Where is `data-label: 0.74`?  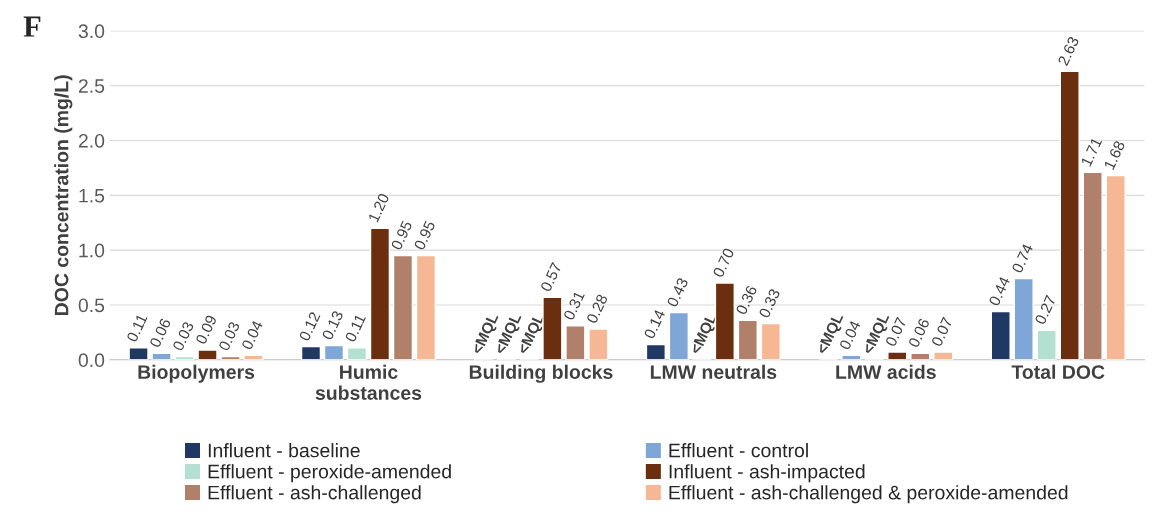
data-label: 0.74 is located at coordinates (1022, 258).